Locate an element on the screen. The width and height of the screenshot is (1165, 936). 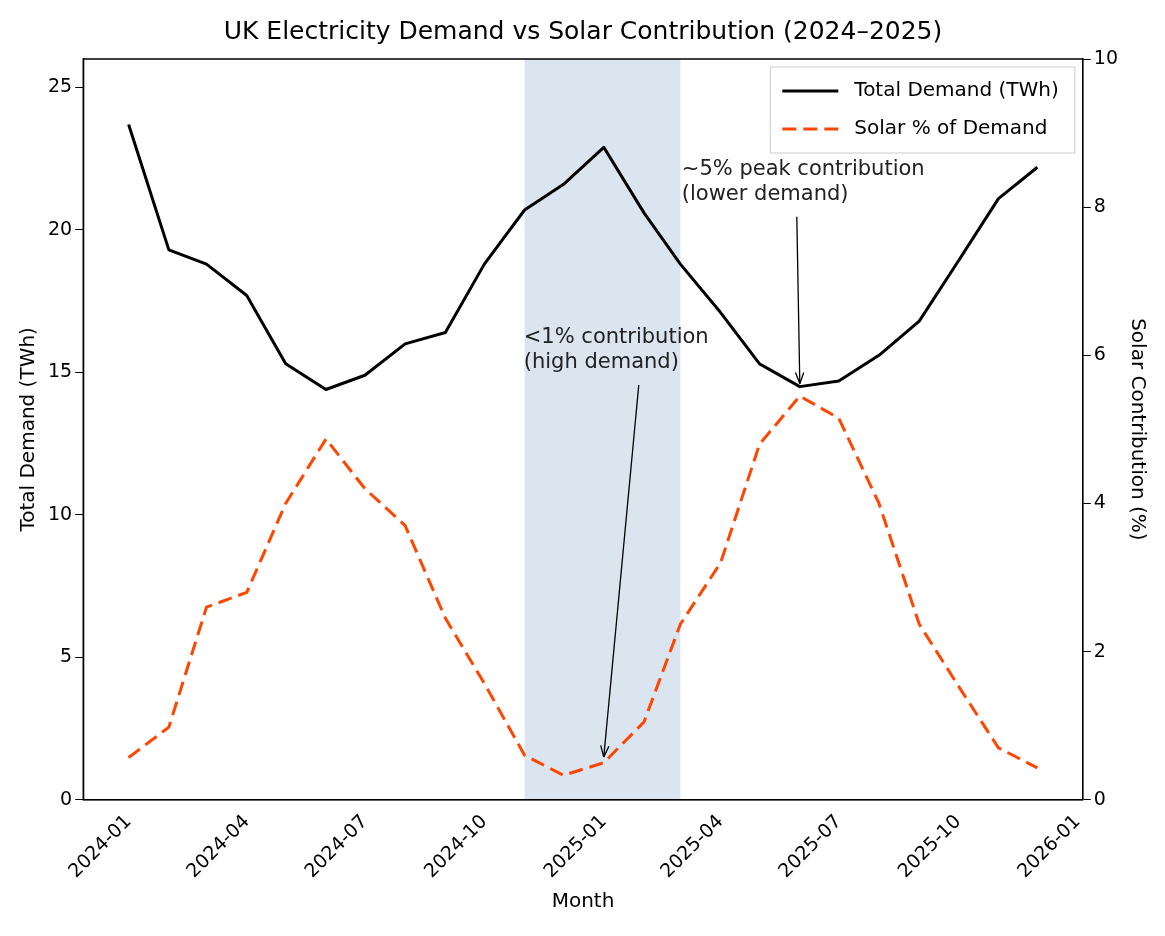
annotation: <1% contribution (high demand) is located at coordinates (616, 348).